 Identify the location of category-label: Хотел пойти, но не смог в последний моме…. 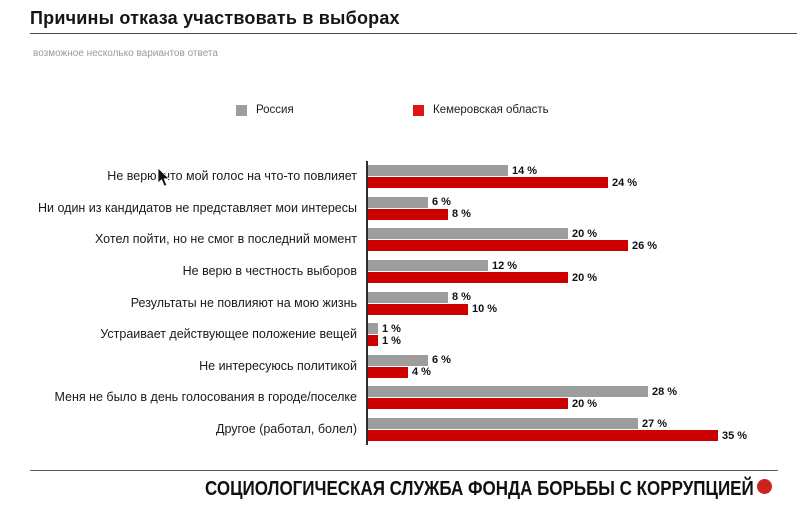
(225, 239).